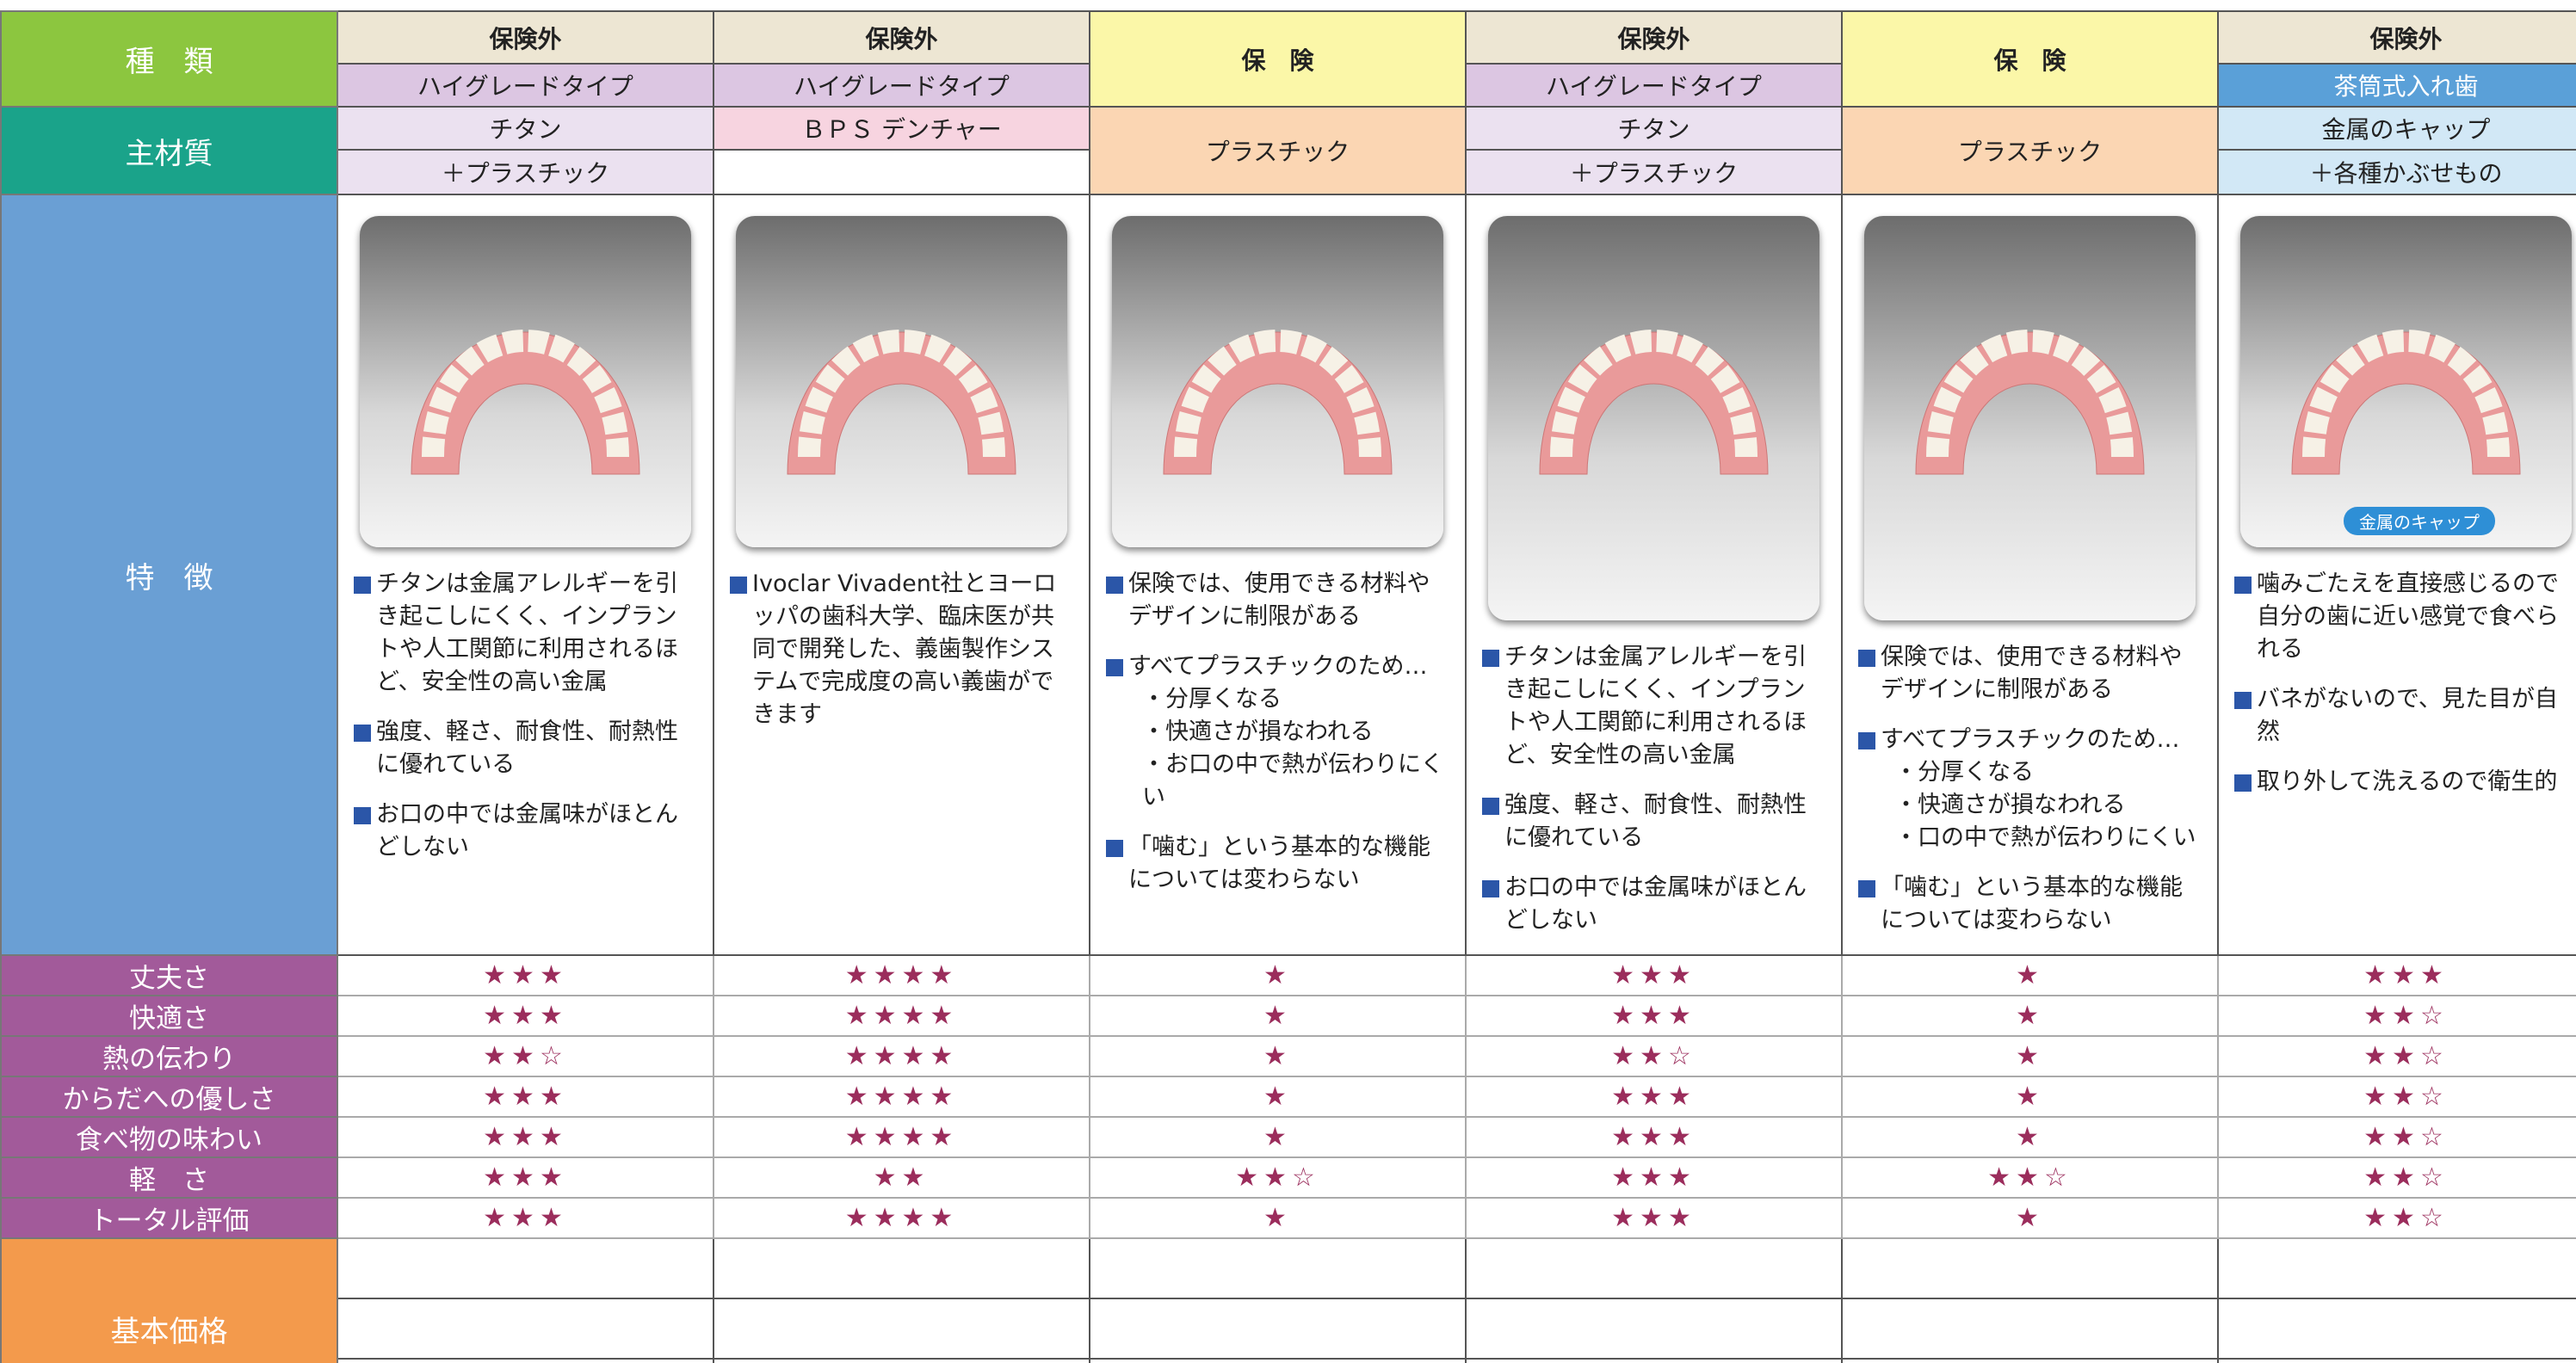 This screenshot has height=1363, width=2576. Describe the element at coordinates (2030, 905) in the screenshot. I see `feature-item: 「噛む」という基本的な機能については変わらない` at that location.